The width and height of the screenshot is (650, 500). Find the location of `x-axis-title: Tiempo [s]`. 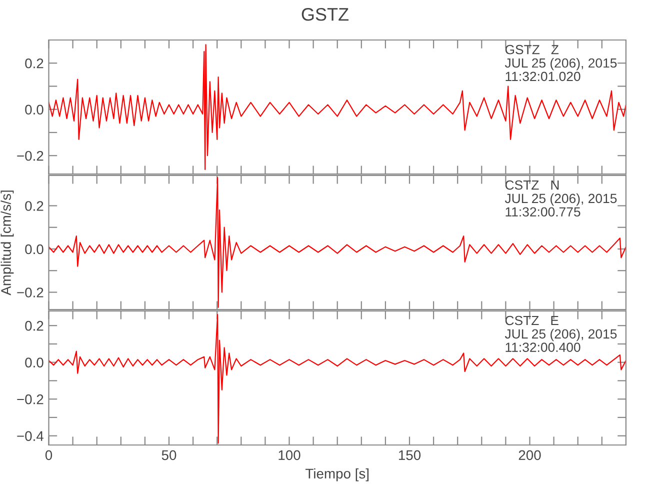

x-axis-title: Tiempo [s] is located at coordinates (337, 475).